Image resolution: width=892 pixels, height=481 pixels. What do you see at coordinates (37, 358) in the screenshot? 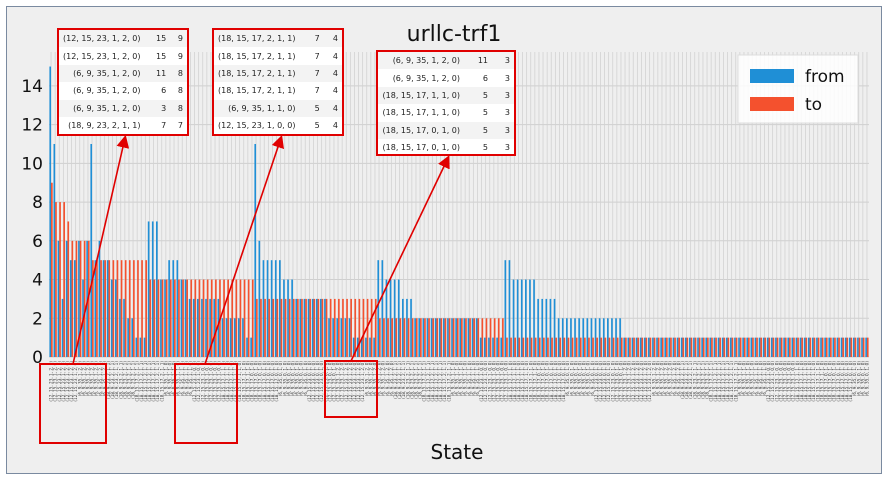
I see `y-tick-label: 0` at bounding box center [37, 358].